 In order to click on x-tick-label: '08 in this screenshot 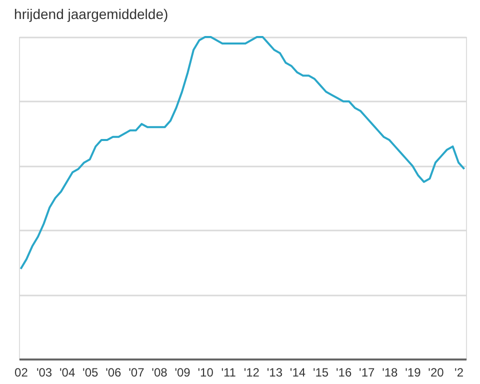, I will do `click(160, 373)`.